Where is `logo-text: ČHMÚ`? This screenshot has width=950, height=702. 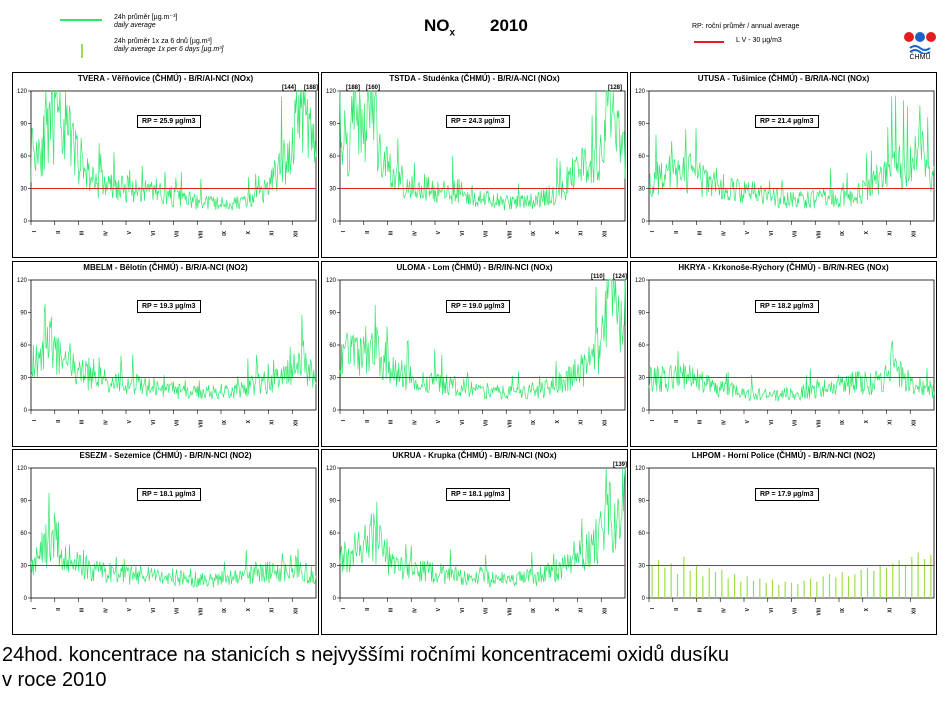 logo-text: ČHMÚ is located at coordinates (920, 57).